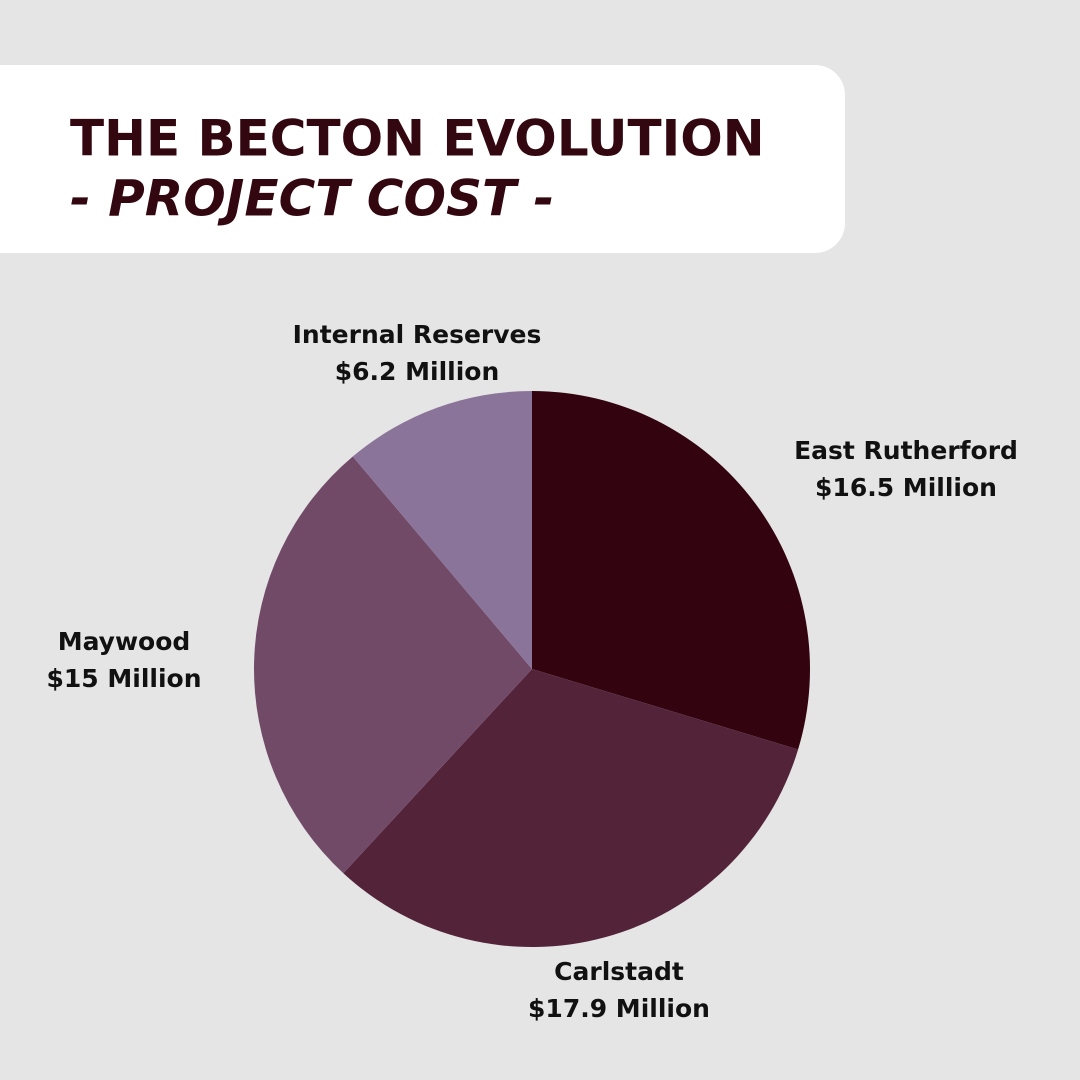 The height and width of the screenshot is (1080, 1080). Describe the element at coordinates (906, 450) in the screenshot. I see `slice-label: East Rutherford` at that location.